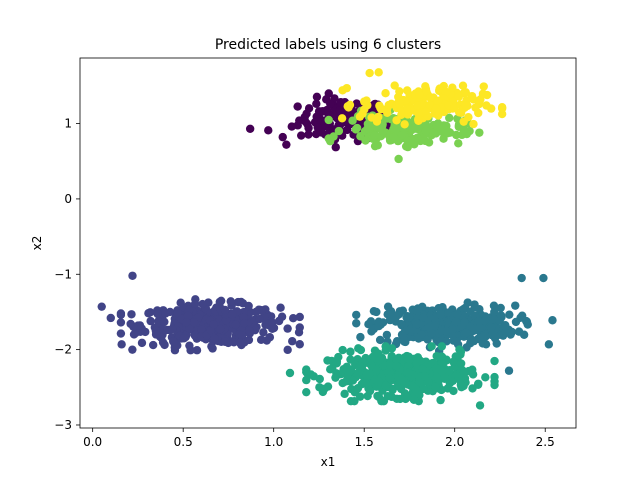 Image resolution: width=640 pixels, height=480 pixels. What do you see at coordinates (319, 438) in the screenshot?
I see `x-axis-ticks: 0.0 0.5 1.0 1.5 2.0 2.5` at bounding box center [319, 438].